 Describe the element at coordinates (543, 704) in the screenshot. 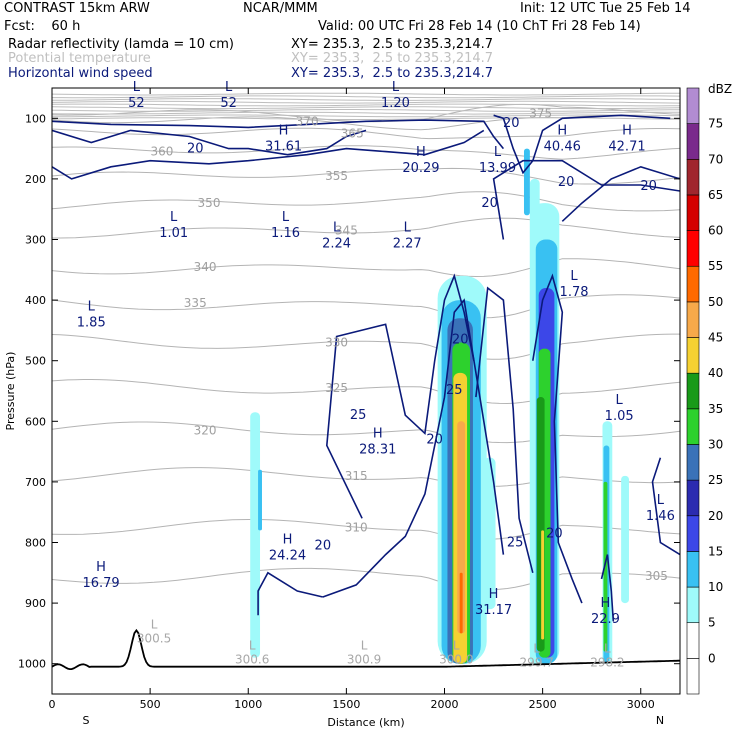

I see `x-tick-label: 2500` at that location.